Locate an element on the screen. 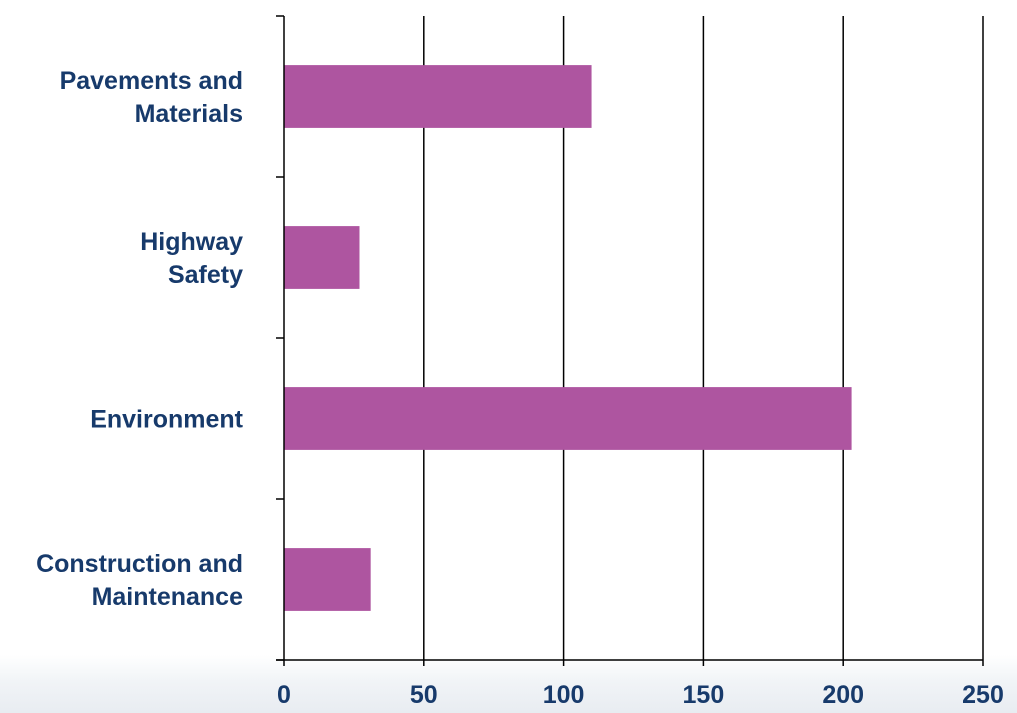 The image size is (1017, 713). category-label-line: Construction and is located at coordinates (139, 564).